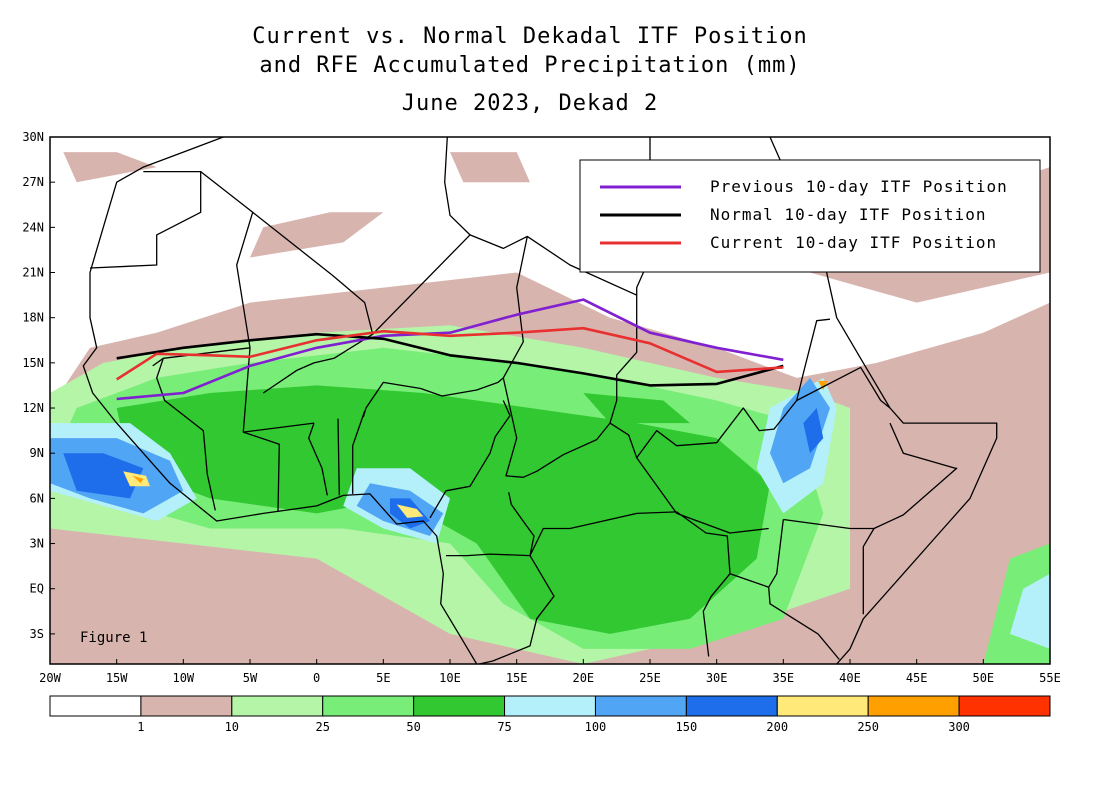 The height and width of the screenshot is (800, 1100). I want to click on colorbar-label-2: 25, so click(323, 727).